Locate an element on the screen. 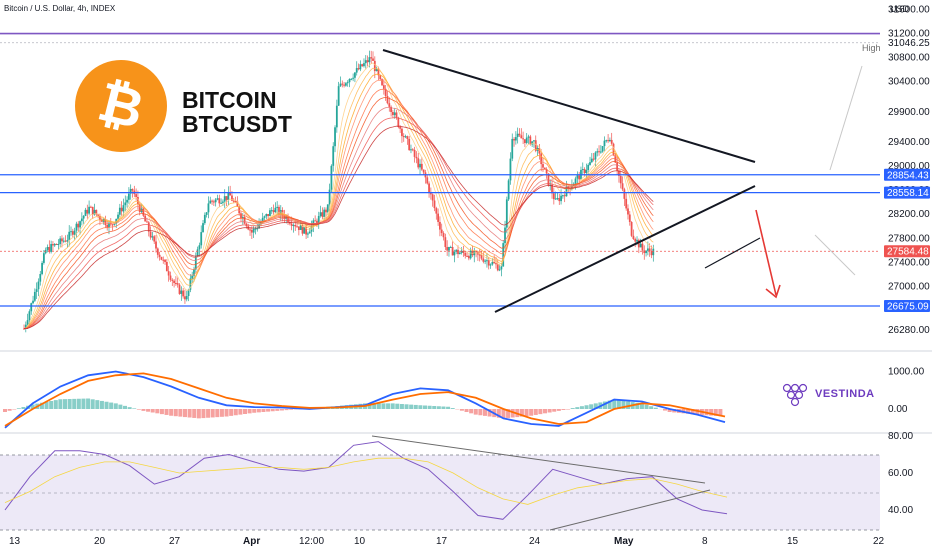  price-tick-label: 30800.00 is located at coordinates (909, 58).